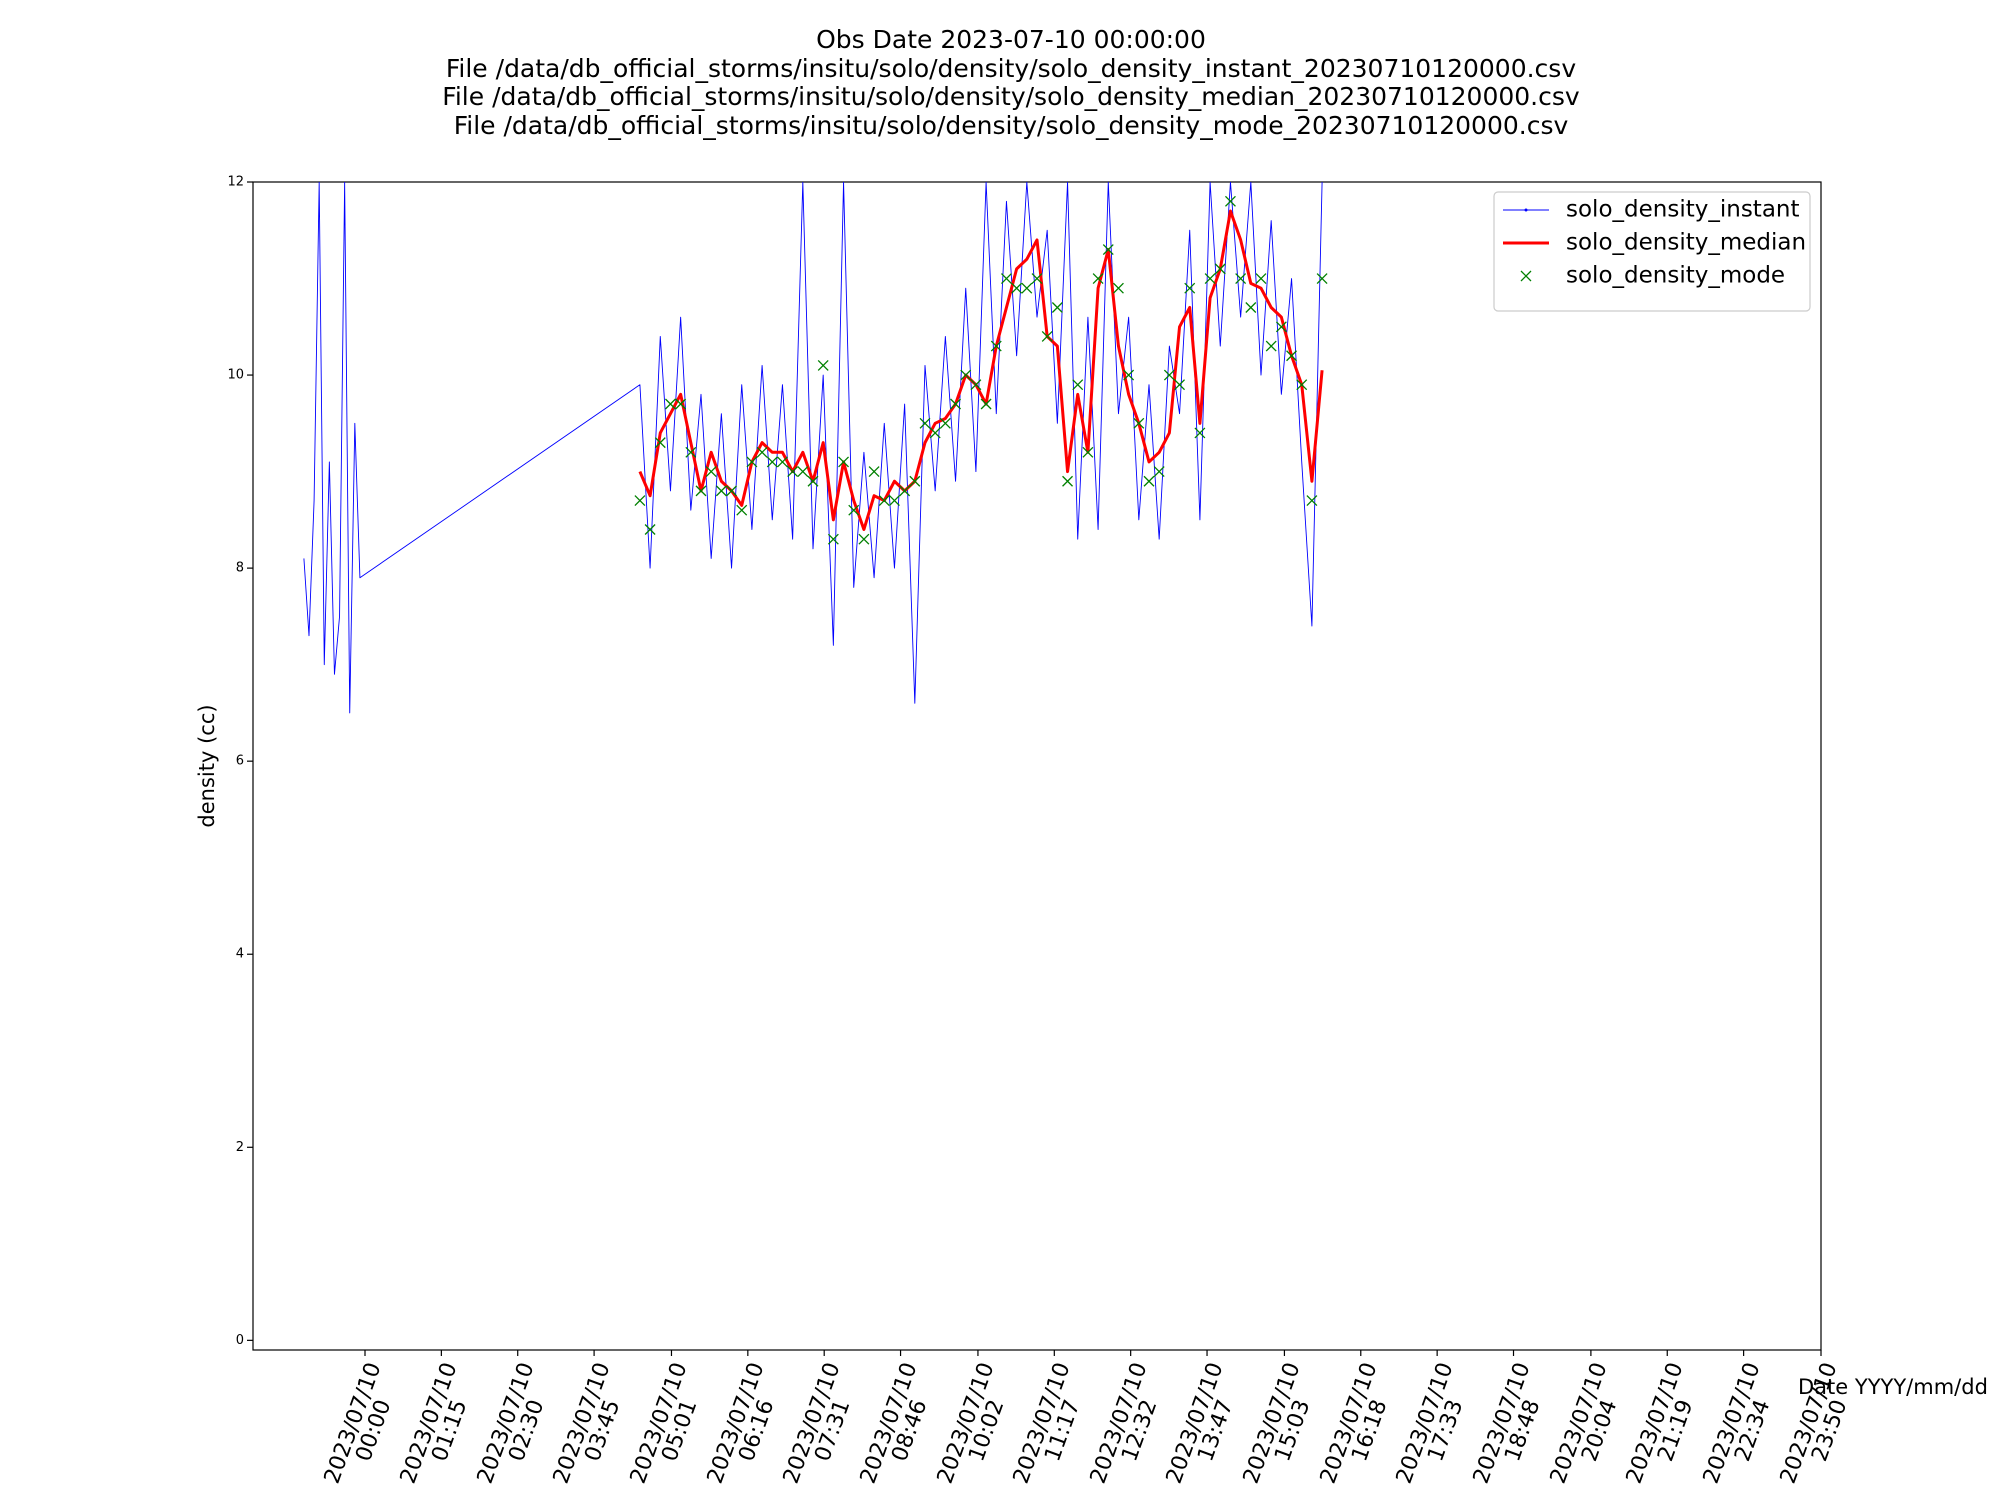 Image resolution: width=2000 pixels, height=1500 pixels. I want to click on y-tick-label: 12, so click(235, 182).